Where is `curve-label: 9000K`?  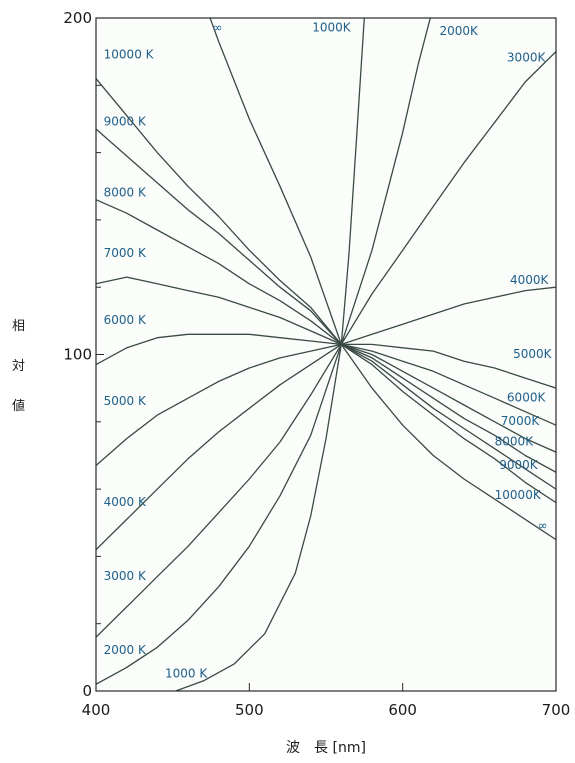
curve-label: 9000K is located at coordinates (519, 465).